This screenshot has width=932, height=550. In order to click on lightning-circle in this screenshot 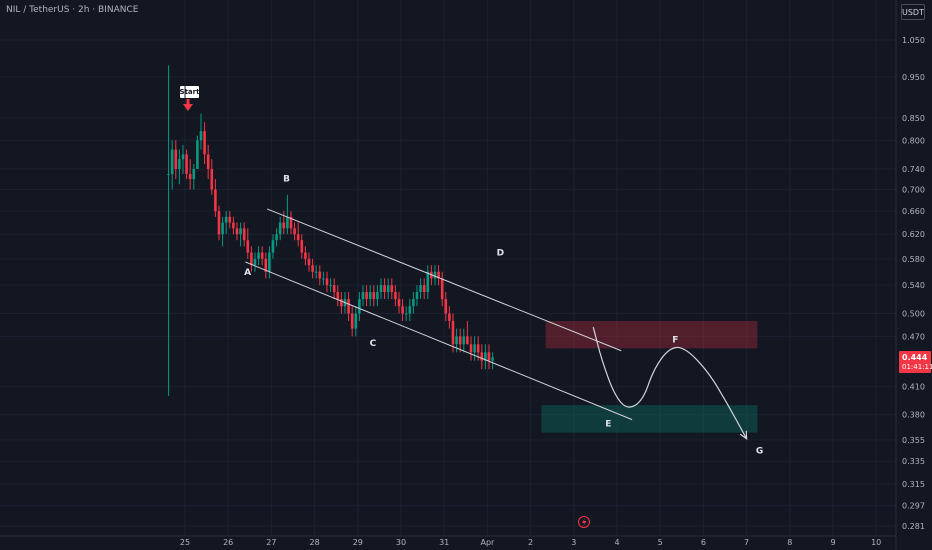, I will do `click(584, 522)`.